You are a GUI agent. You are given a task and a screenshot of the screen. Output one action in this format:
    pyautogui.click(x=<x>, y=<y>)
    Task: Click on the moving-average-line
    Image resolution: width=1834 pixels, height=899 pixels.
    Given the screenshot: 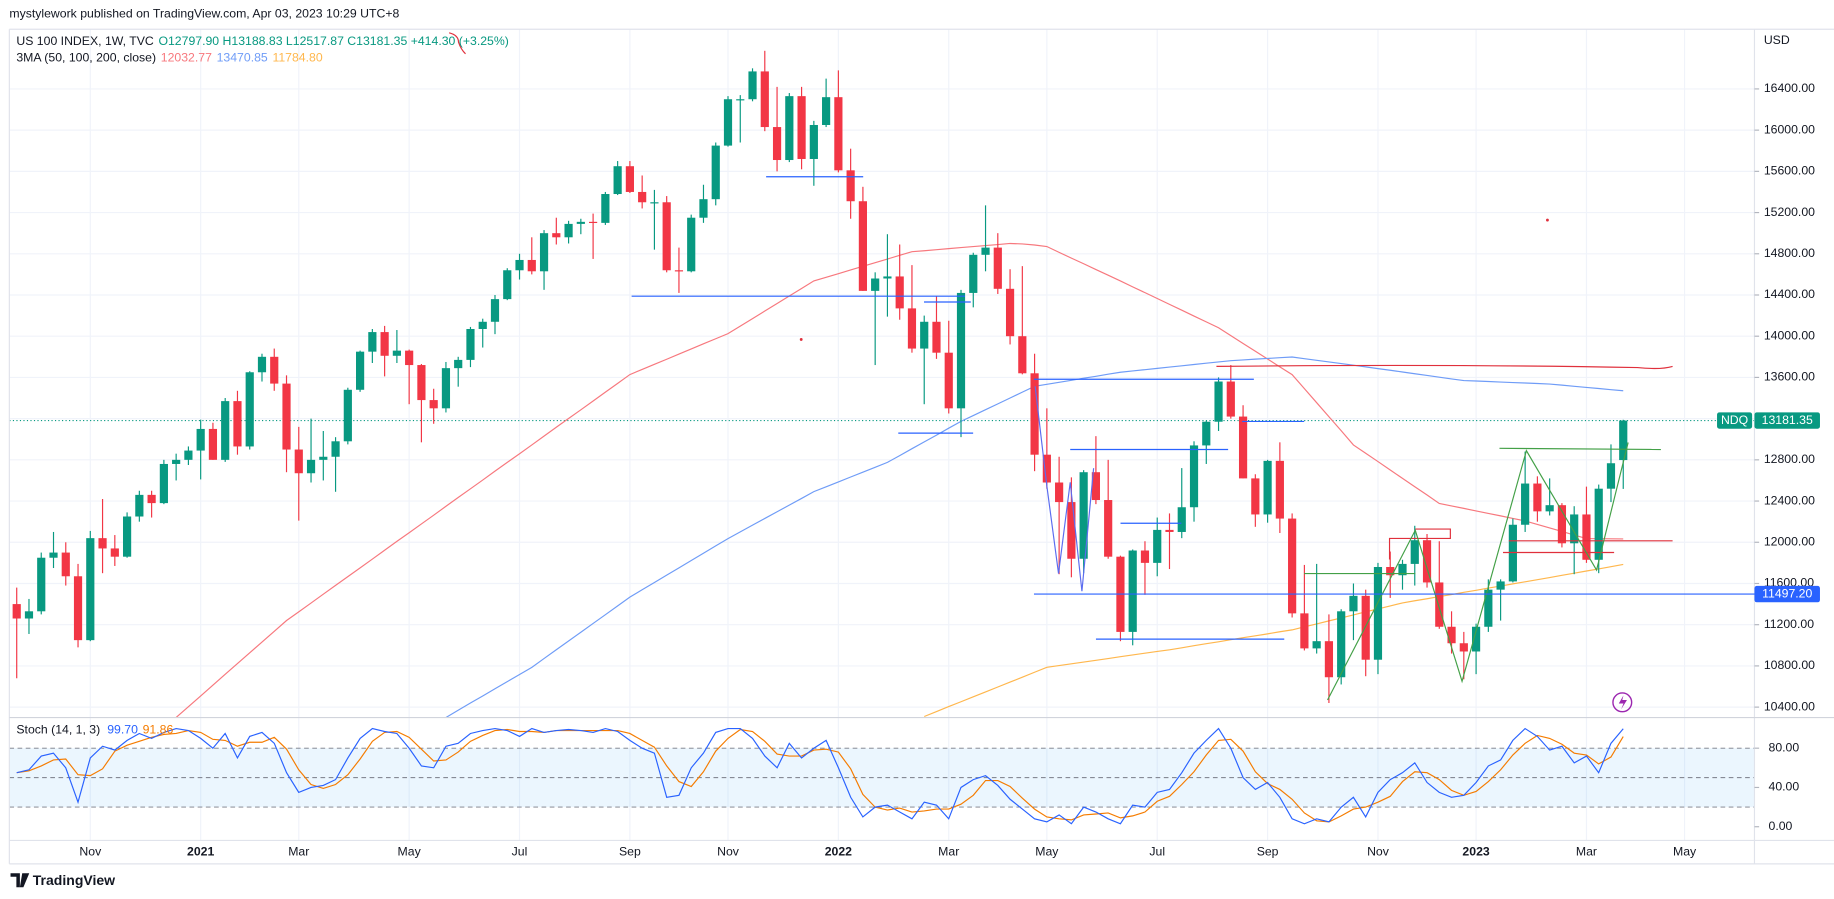 What is the action you would take?
    pyautogui.click(x=1274, y=640)
    